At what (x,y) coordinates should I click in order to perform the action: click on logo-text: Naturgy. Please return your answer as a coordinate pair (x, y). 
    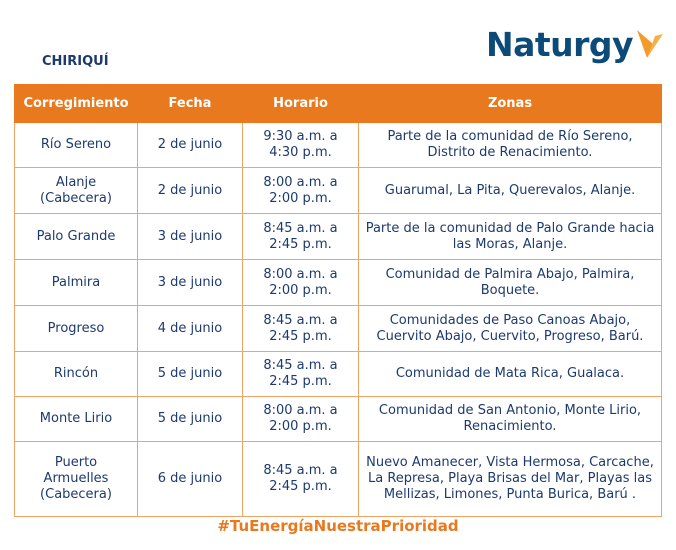
    Looking at the image, I should click on (560, 44).